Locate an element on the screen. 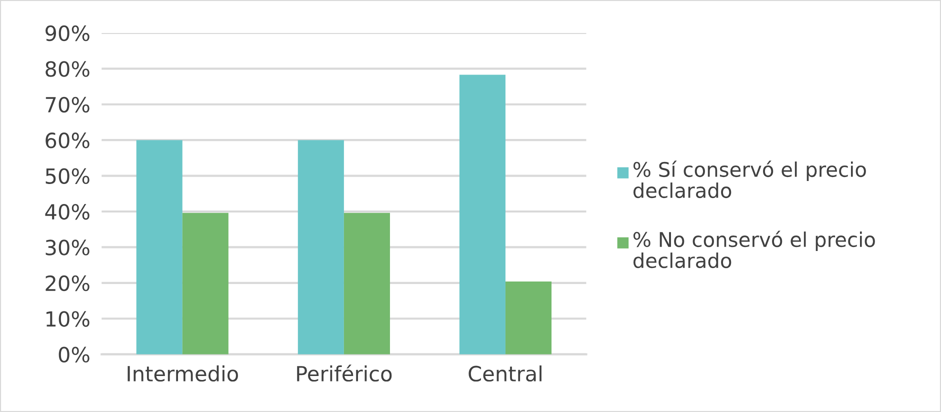 This screenshot has height=412, width=941. y-tick-label: 10% is located at coordinates (68, 319).